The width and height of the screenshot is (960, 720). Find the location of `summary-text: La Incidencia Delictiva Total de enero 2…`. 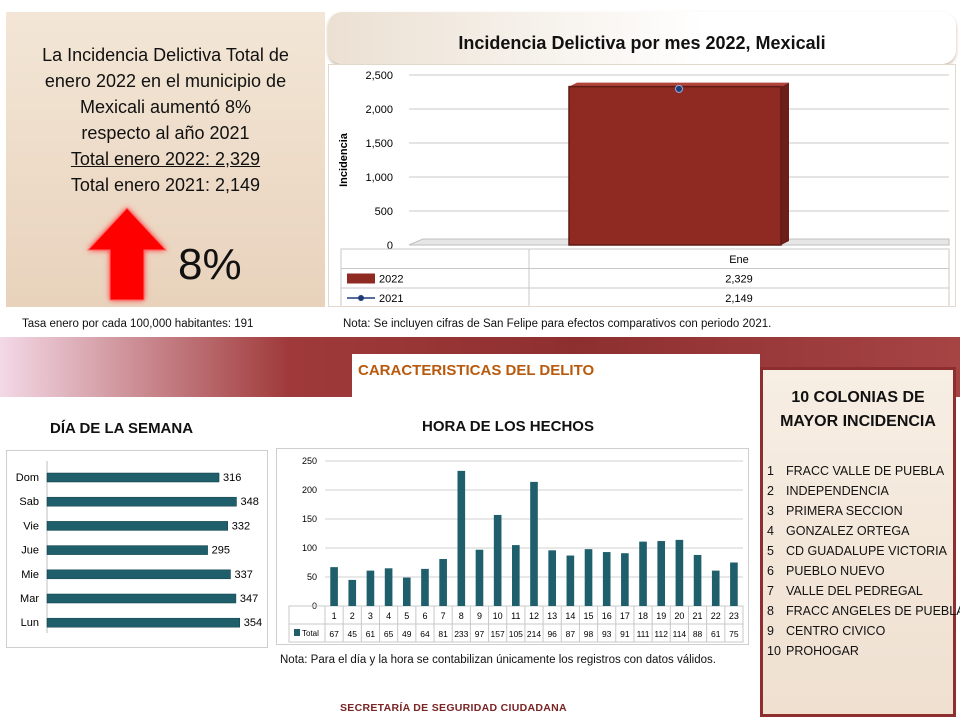

summary-text: La Incidencia Delictiva Total de enero 2… is located at coordinates (165, 120).